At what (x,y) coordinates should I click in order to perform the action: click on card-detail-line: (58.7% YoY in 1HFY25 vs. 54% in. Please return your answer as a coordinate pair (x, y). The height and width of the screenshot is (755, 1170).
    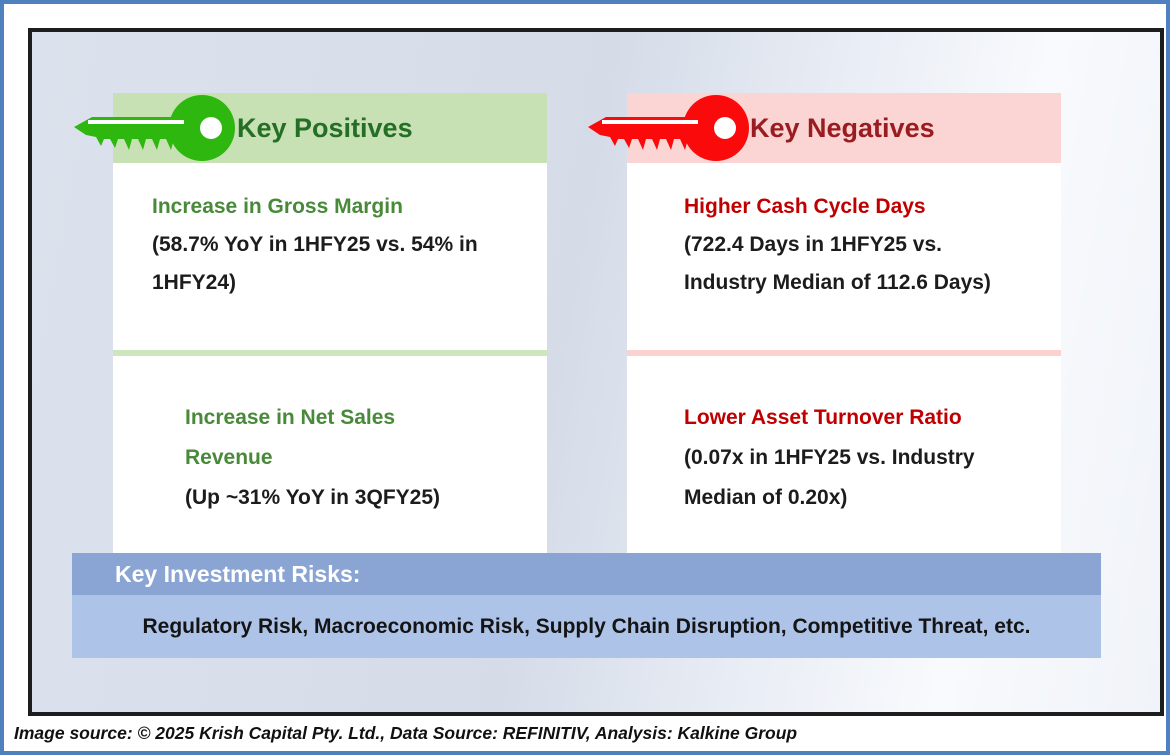
    Looking at the image, I should click on (315, 244).